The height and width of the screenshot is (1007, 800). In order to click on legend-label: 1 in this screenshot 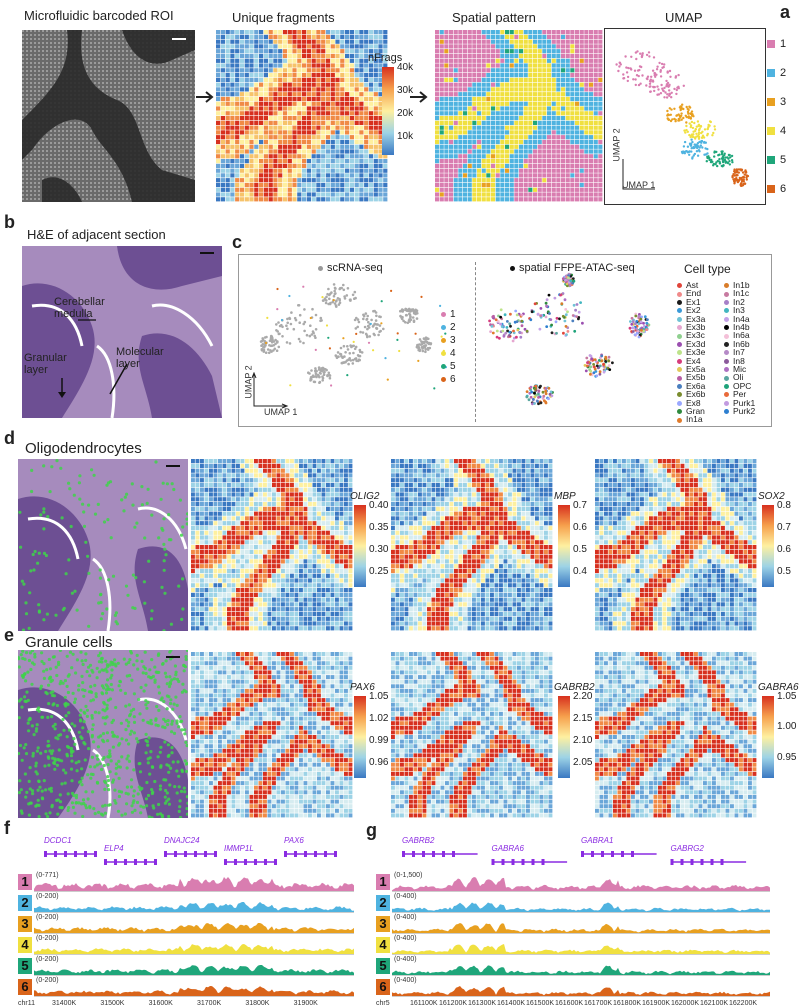, I will do `click(783, 44)`.